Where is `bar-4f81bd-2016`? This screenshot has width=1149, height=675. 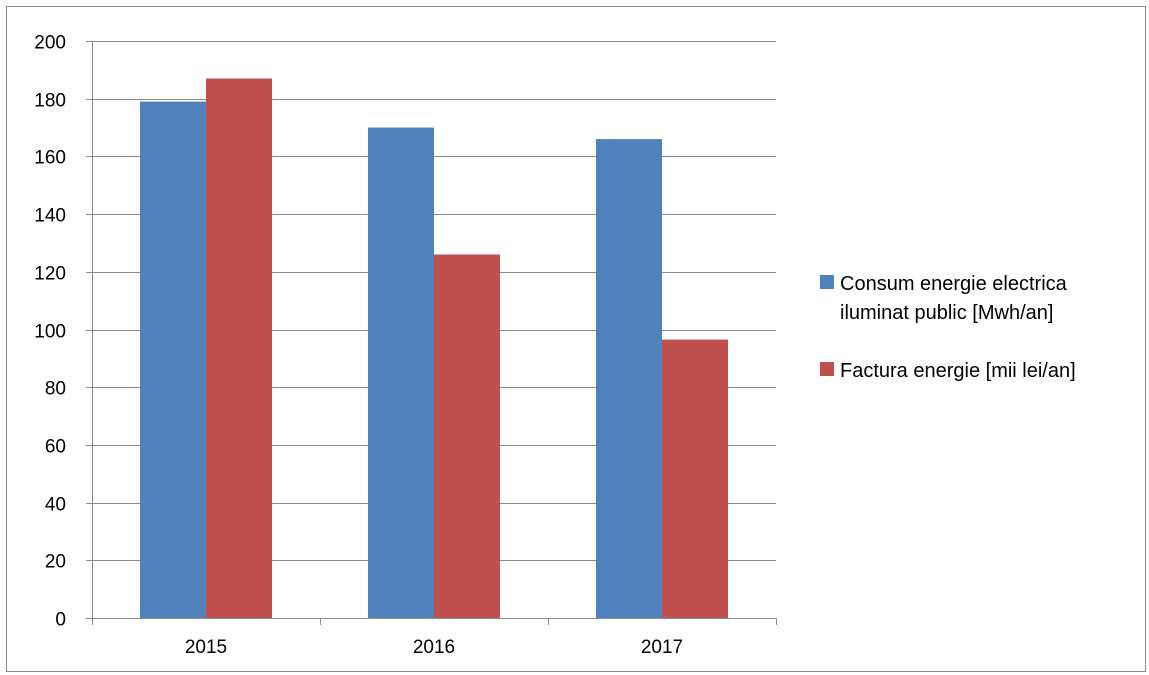
bar-4f81bd-2016 is located at coordinates (401, 373).